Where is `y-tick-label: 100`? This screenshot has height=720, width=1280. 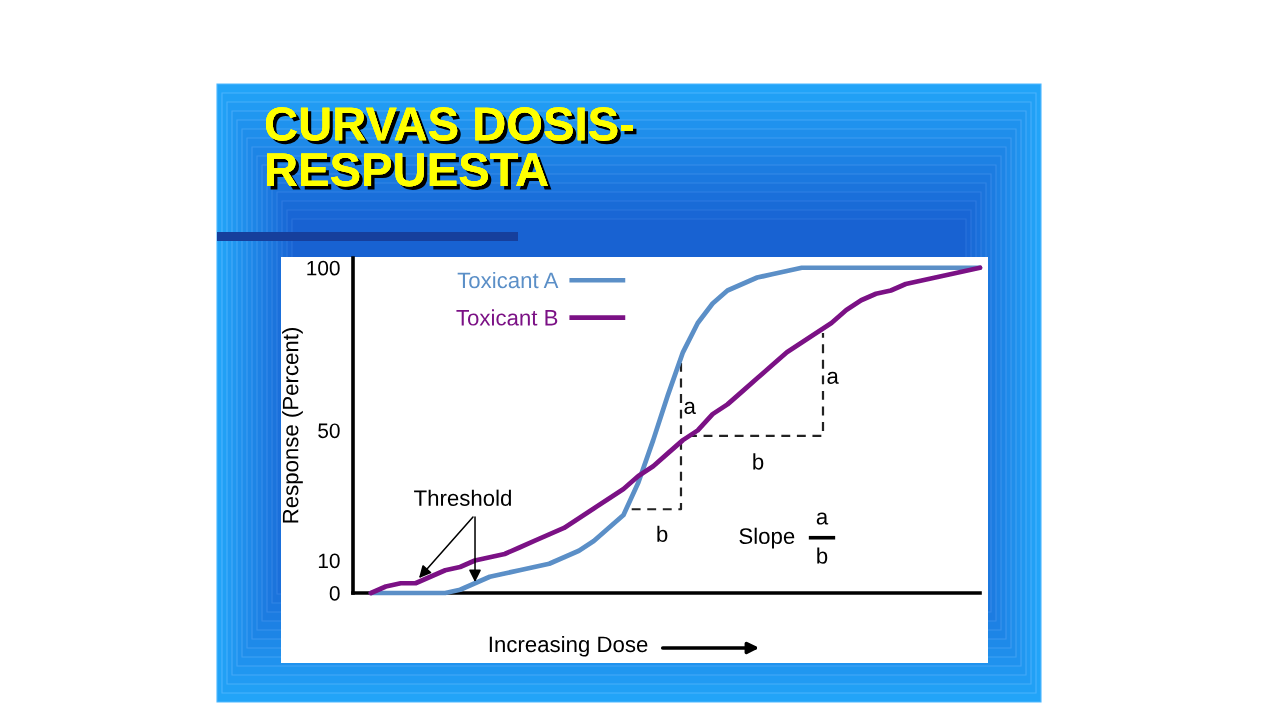 y-tick-label: 100 is located at coordinates (323, 268).